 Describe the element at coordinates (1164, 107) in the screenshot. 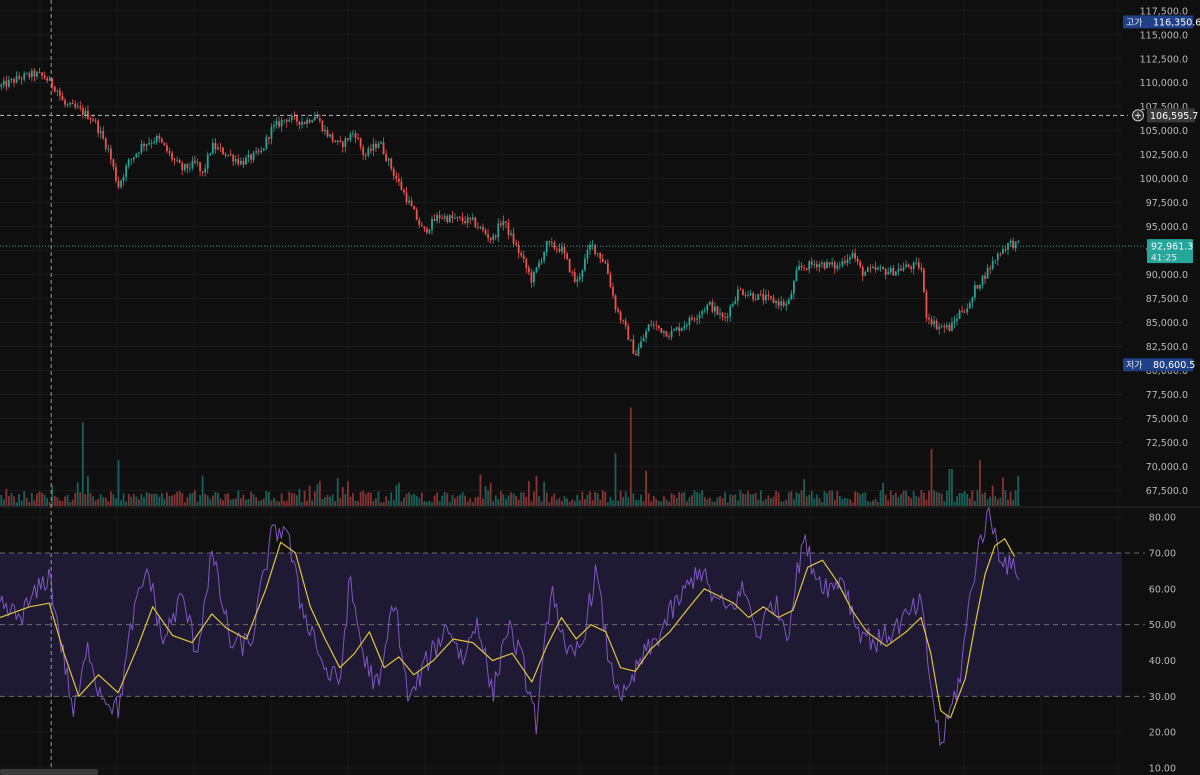

I see `price-tick-label: 107,500.0` at that location.